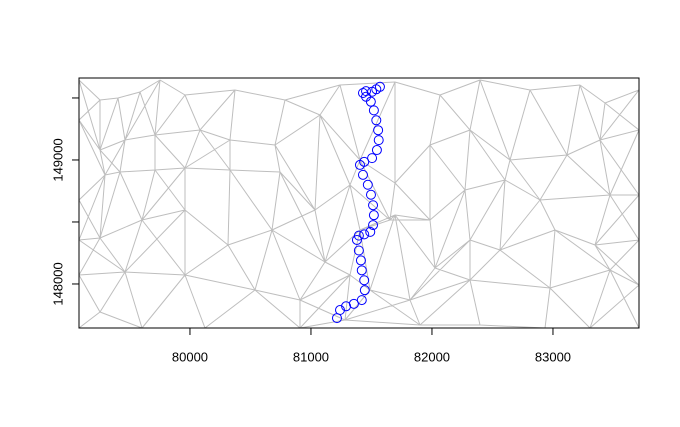  What do you see at coordinates (57, 159) in the screenshot?
I see `y-tick-label: 149000` at bounding box center [57, 159].